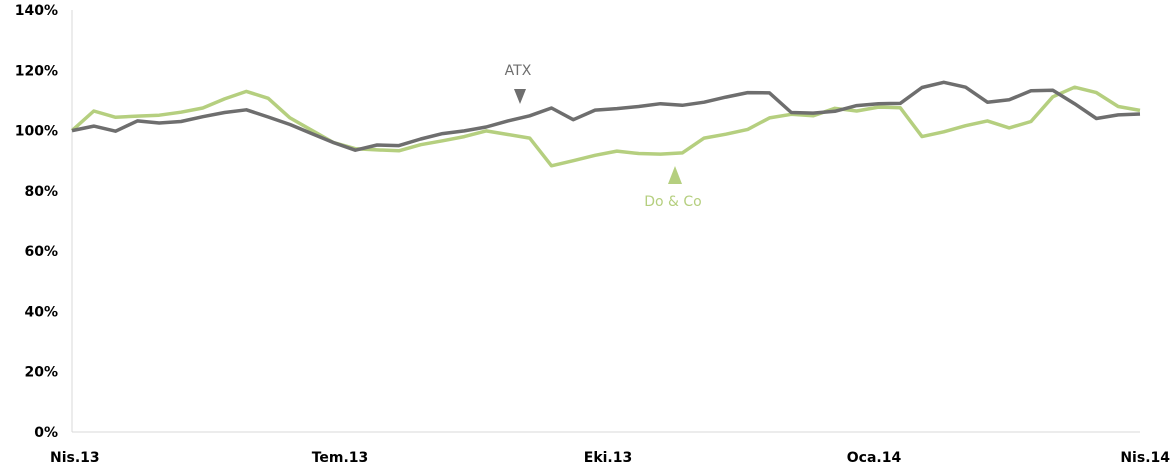 The image size is (1176, 472). Describe the element at coordinates (75, 458) in the screenshot. I see `x-tick-label: Nis.13` at that location.